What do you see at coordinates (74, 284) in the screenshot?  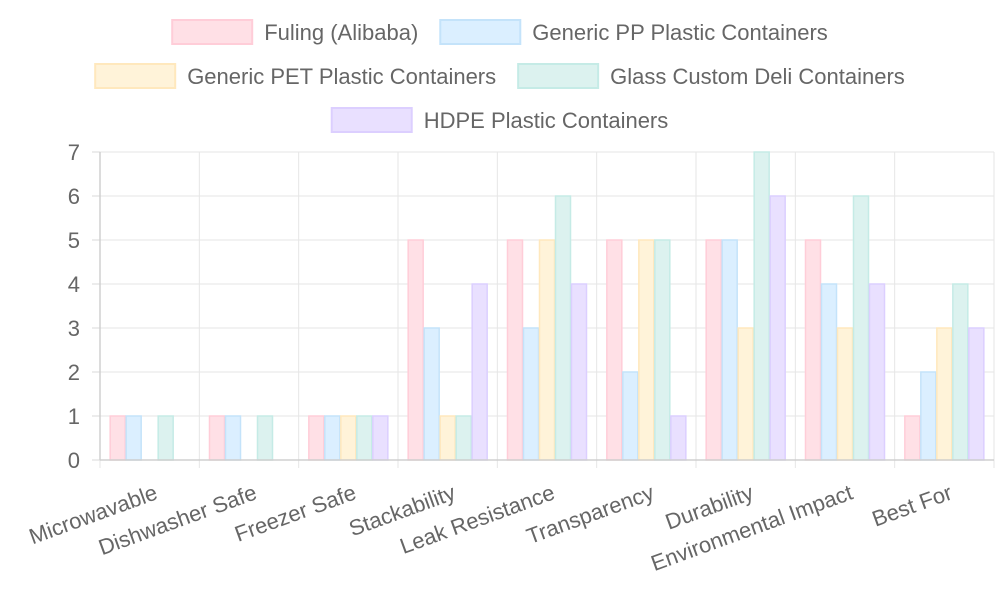 I see `y-tick-label: 4` at bounding box center [74, 284].